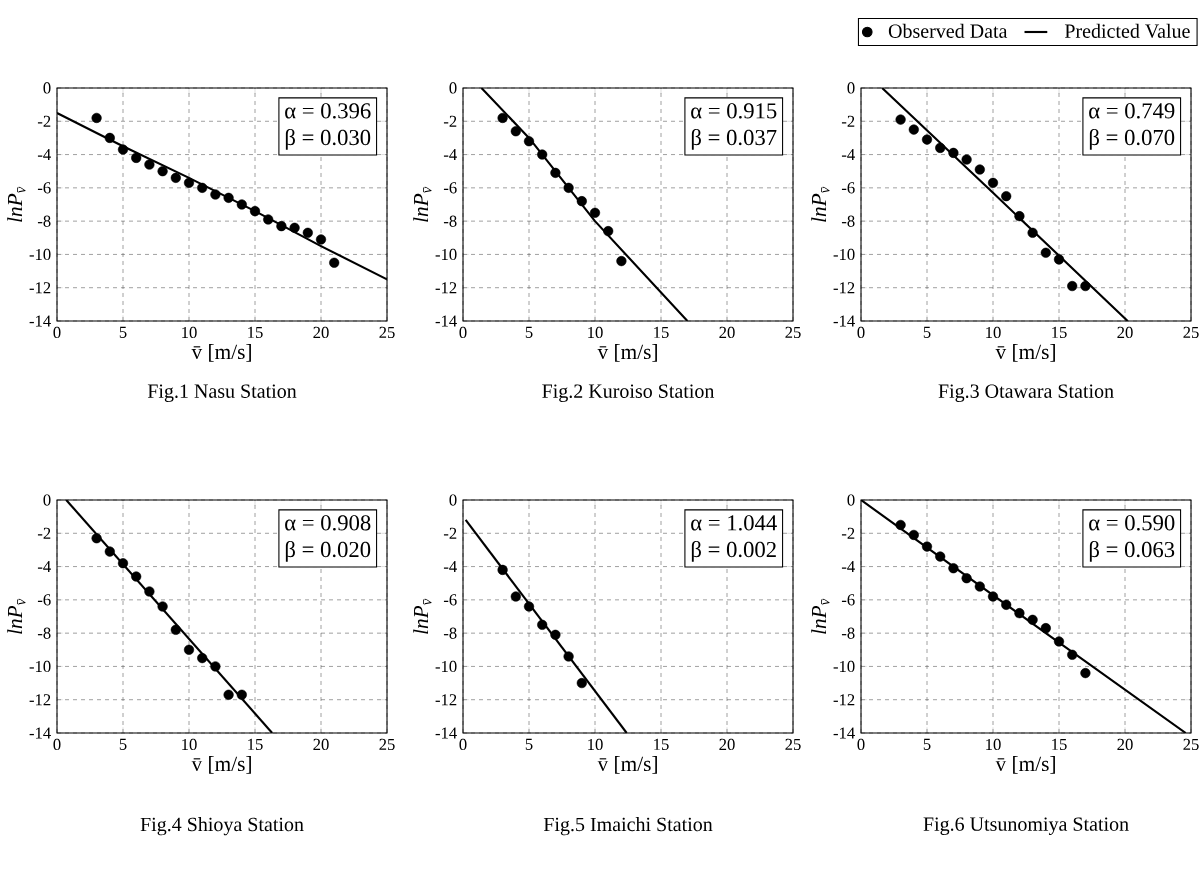 The width and height of the screenshot is (1201, 872). I want to click on annotation: α = 1.044, so click(734, 523).